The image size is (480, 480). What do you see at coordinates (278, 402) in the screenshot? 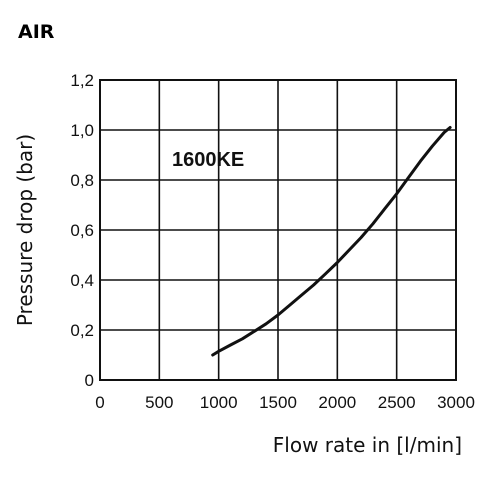
I see `x-tick-label: 1500` at bounding box center [278, 402].